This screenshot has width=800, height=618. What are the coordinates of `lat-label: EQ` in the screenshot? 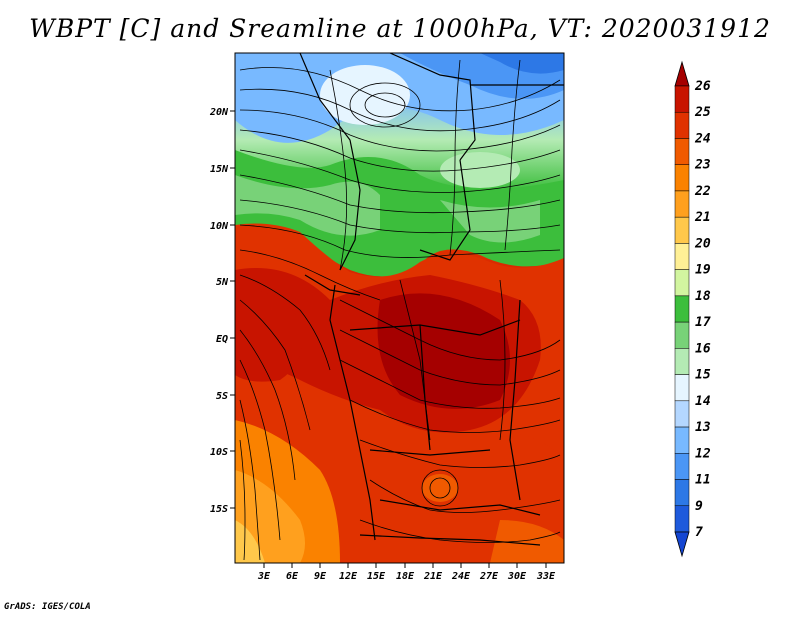 It's located at (222, 339).